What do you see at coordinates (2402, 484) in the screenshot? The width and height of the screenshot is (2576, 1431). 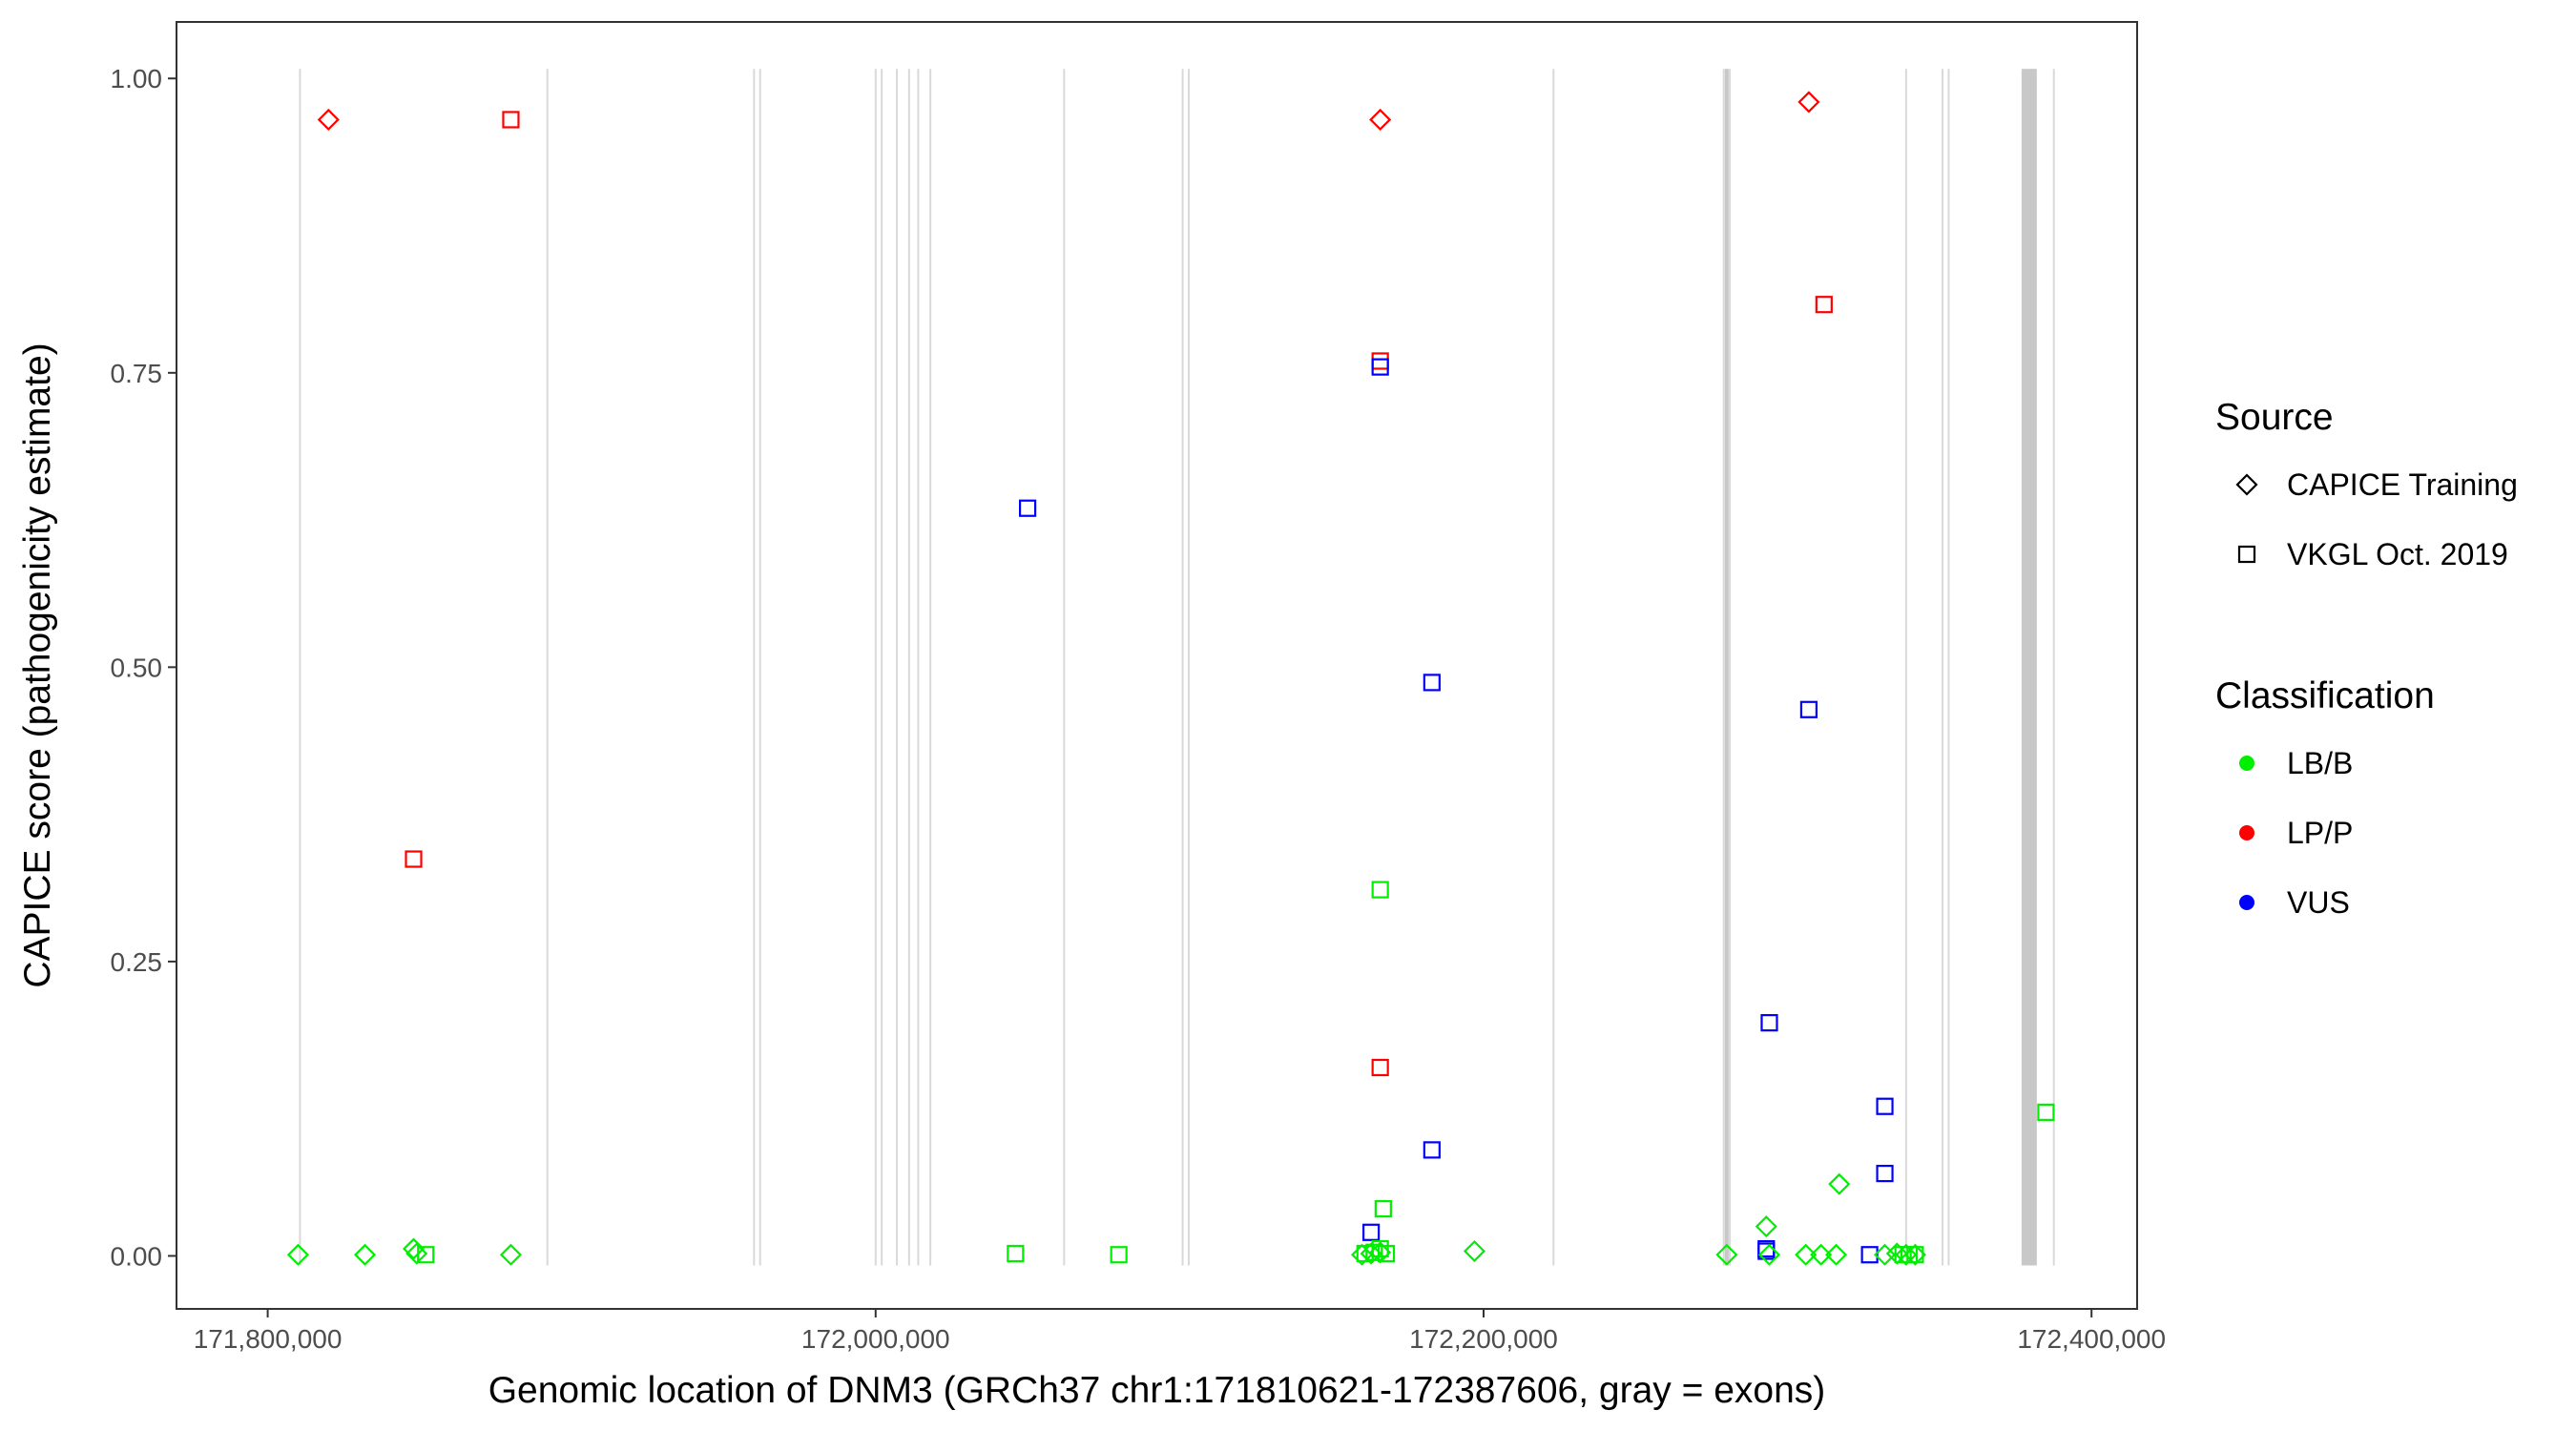 I see `legend-label: CAPICE Training` at bounding box center [2402, 484].